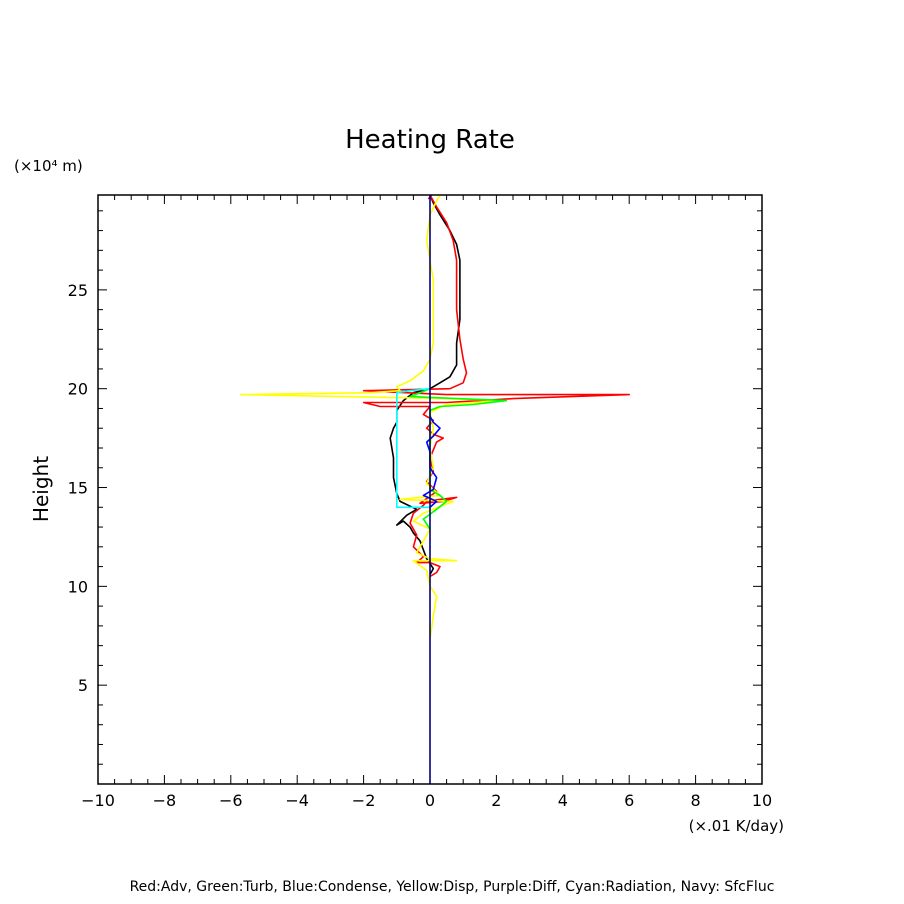  Describe the element at coordinates (364, 800) in the screenshot. I see `x-tick-label: −2` at that location.